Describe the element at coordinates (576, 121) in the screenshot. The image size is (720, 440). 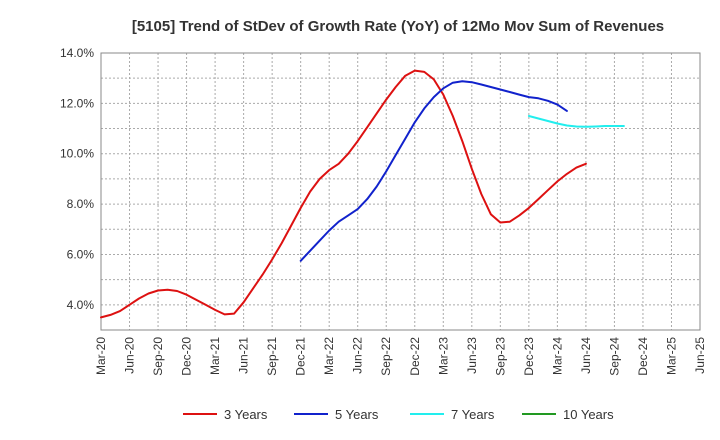
I see `series-line-7-years` at that location.